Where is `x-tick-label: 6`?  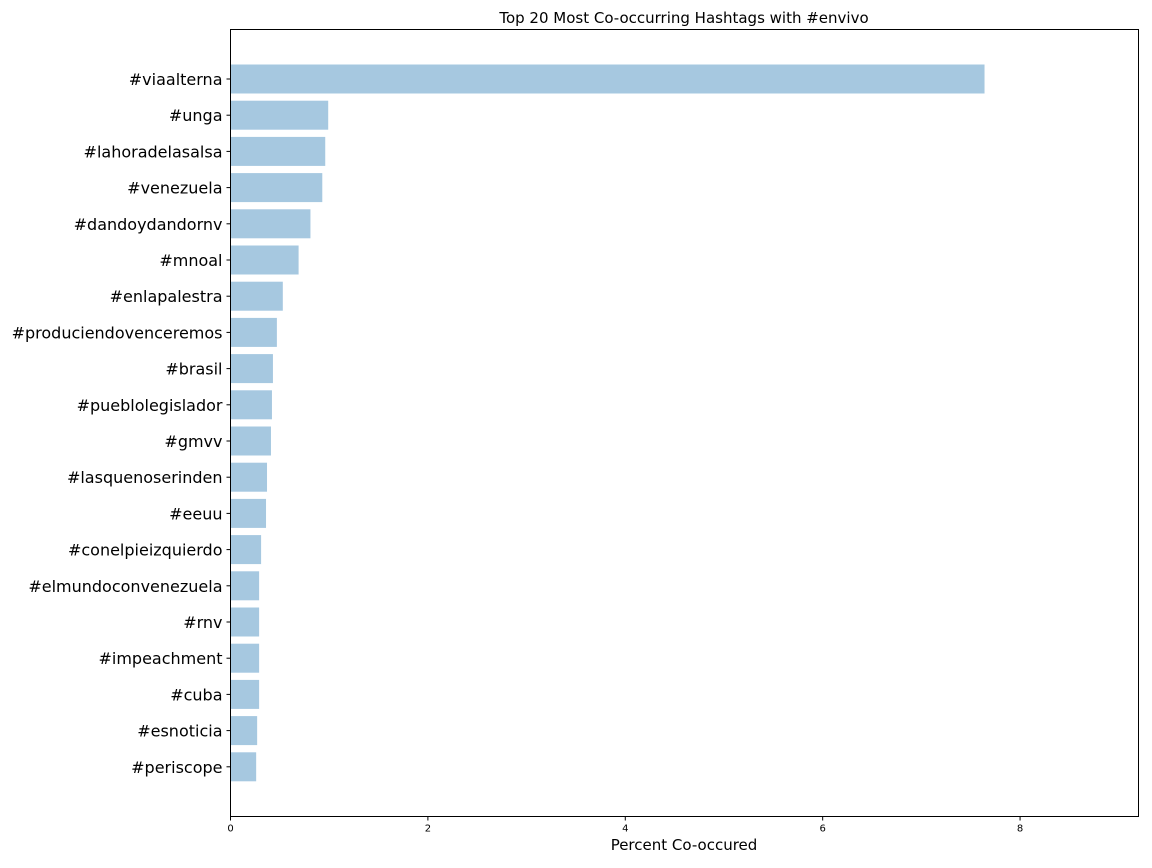
x-tick-label: 6 is located at coordinates (822, 829).